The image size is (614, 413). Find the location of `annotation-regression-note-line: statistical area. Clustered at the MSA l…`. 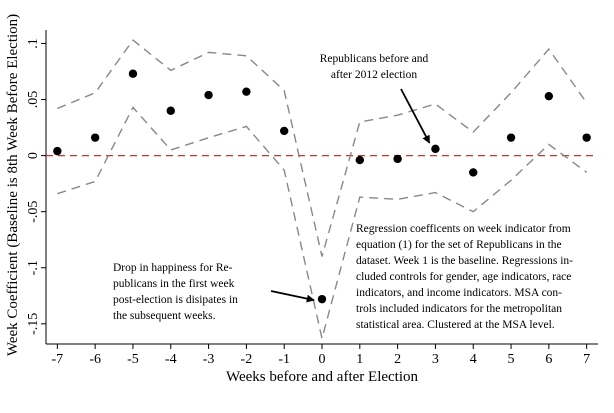

annotation-regression-note-line: statistical area. Clustered at the MSA l… is located at coordinates (455, 325).